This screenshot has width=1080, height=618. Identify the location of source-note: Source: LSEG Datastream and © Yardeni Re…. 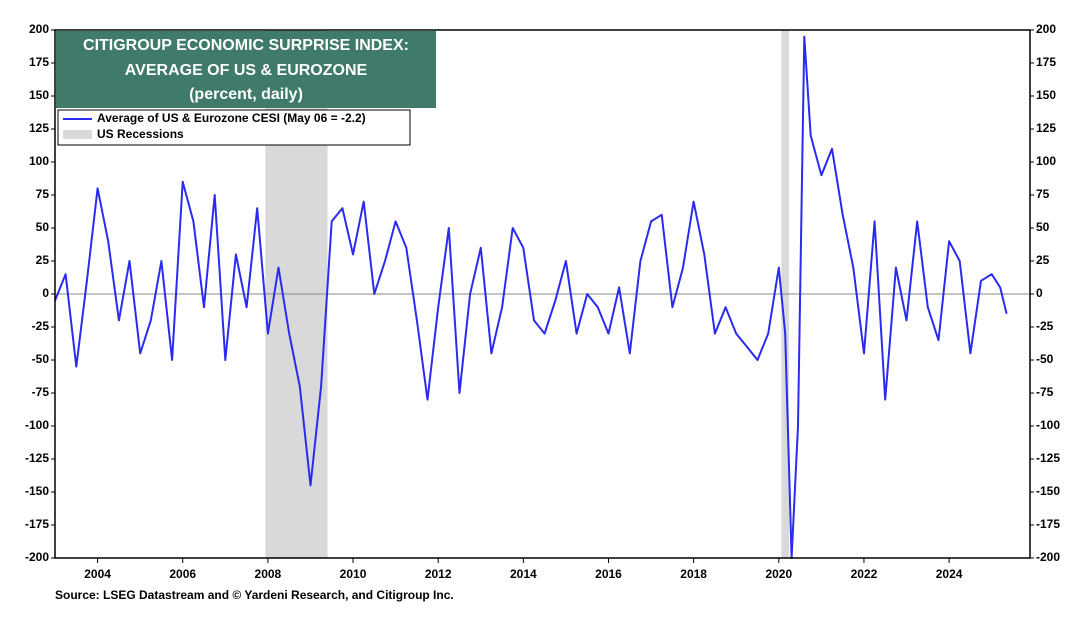
(254, 595).